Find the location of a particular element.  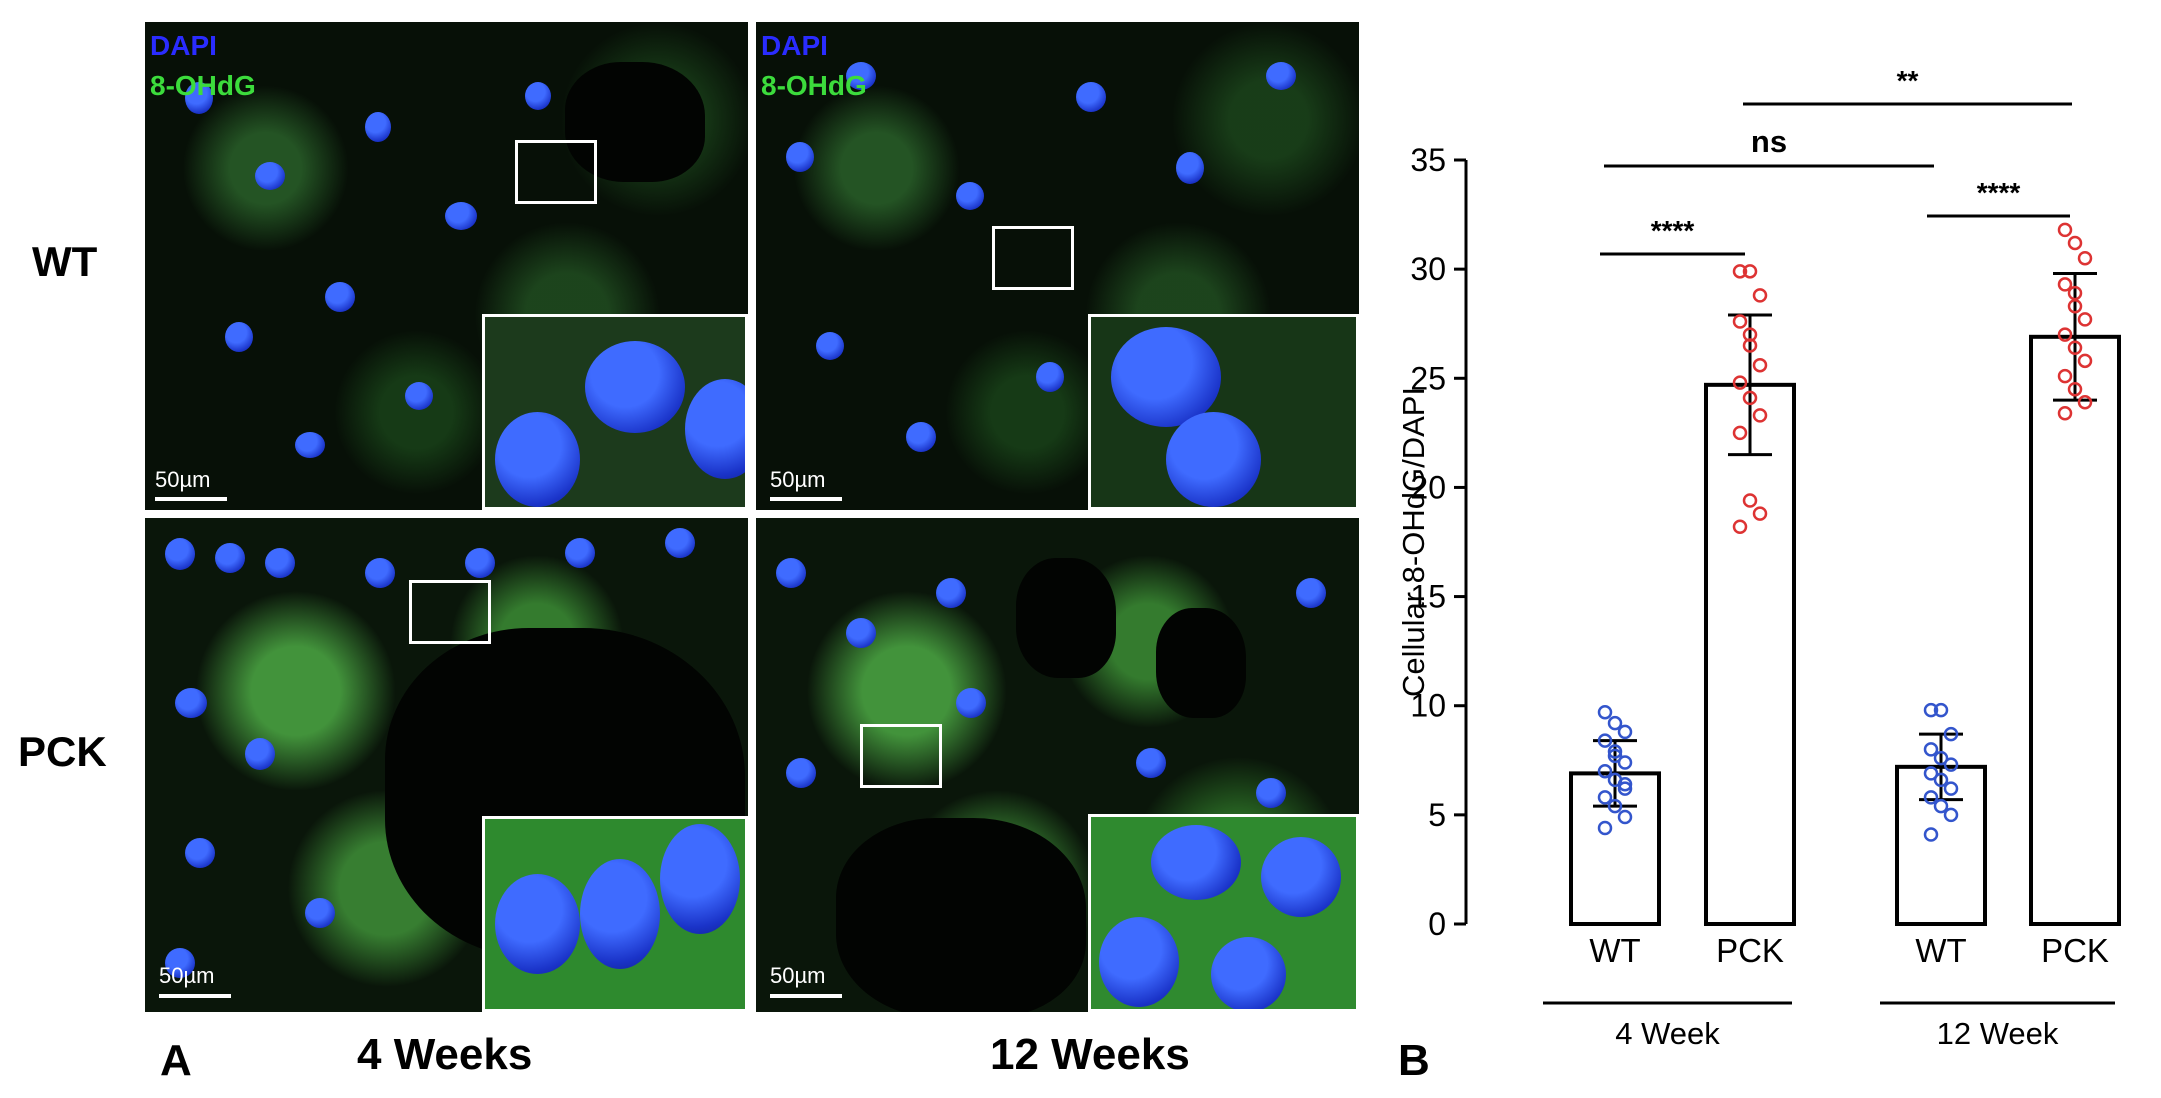

panel-letter-a: A is located at coordinates (176, 1060).